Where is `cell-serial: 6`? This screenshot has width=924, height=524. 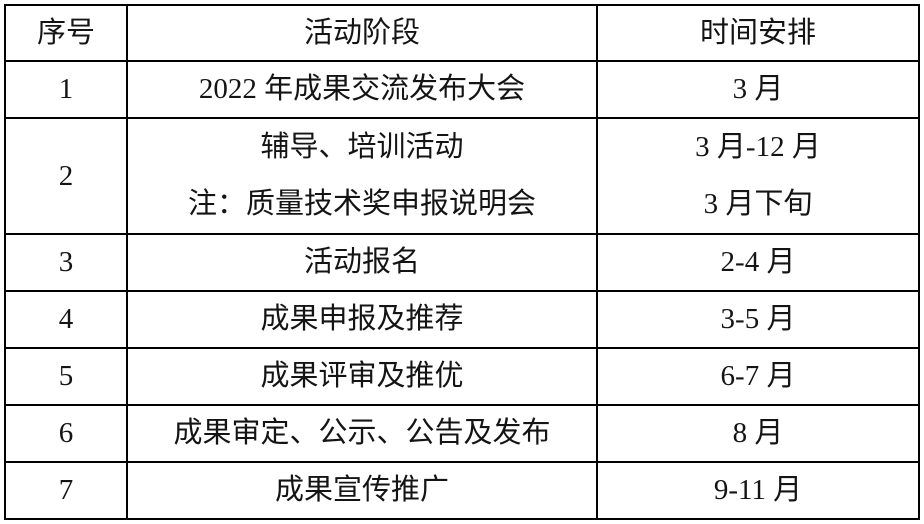 cell-serial: 6 is located at coordinates (66, 433).